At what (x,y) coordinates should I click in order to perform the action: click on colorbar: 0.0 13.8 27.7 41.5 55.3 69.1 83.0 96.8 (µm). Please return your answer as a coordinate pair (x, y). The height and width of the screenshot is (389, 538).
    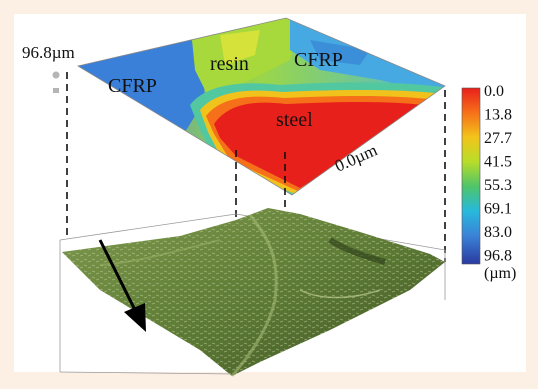
    Looking at the image, I should click on (488, 182).